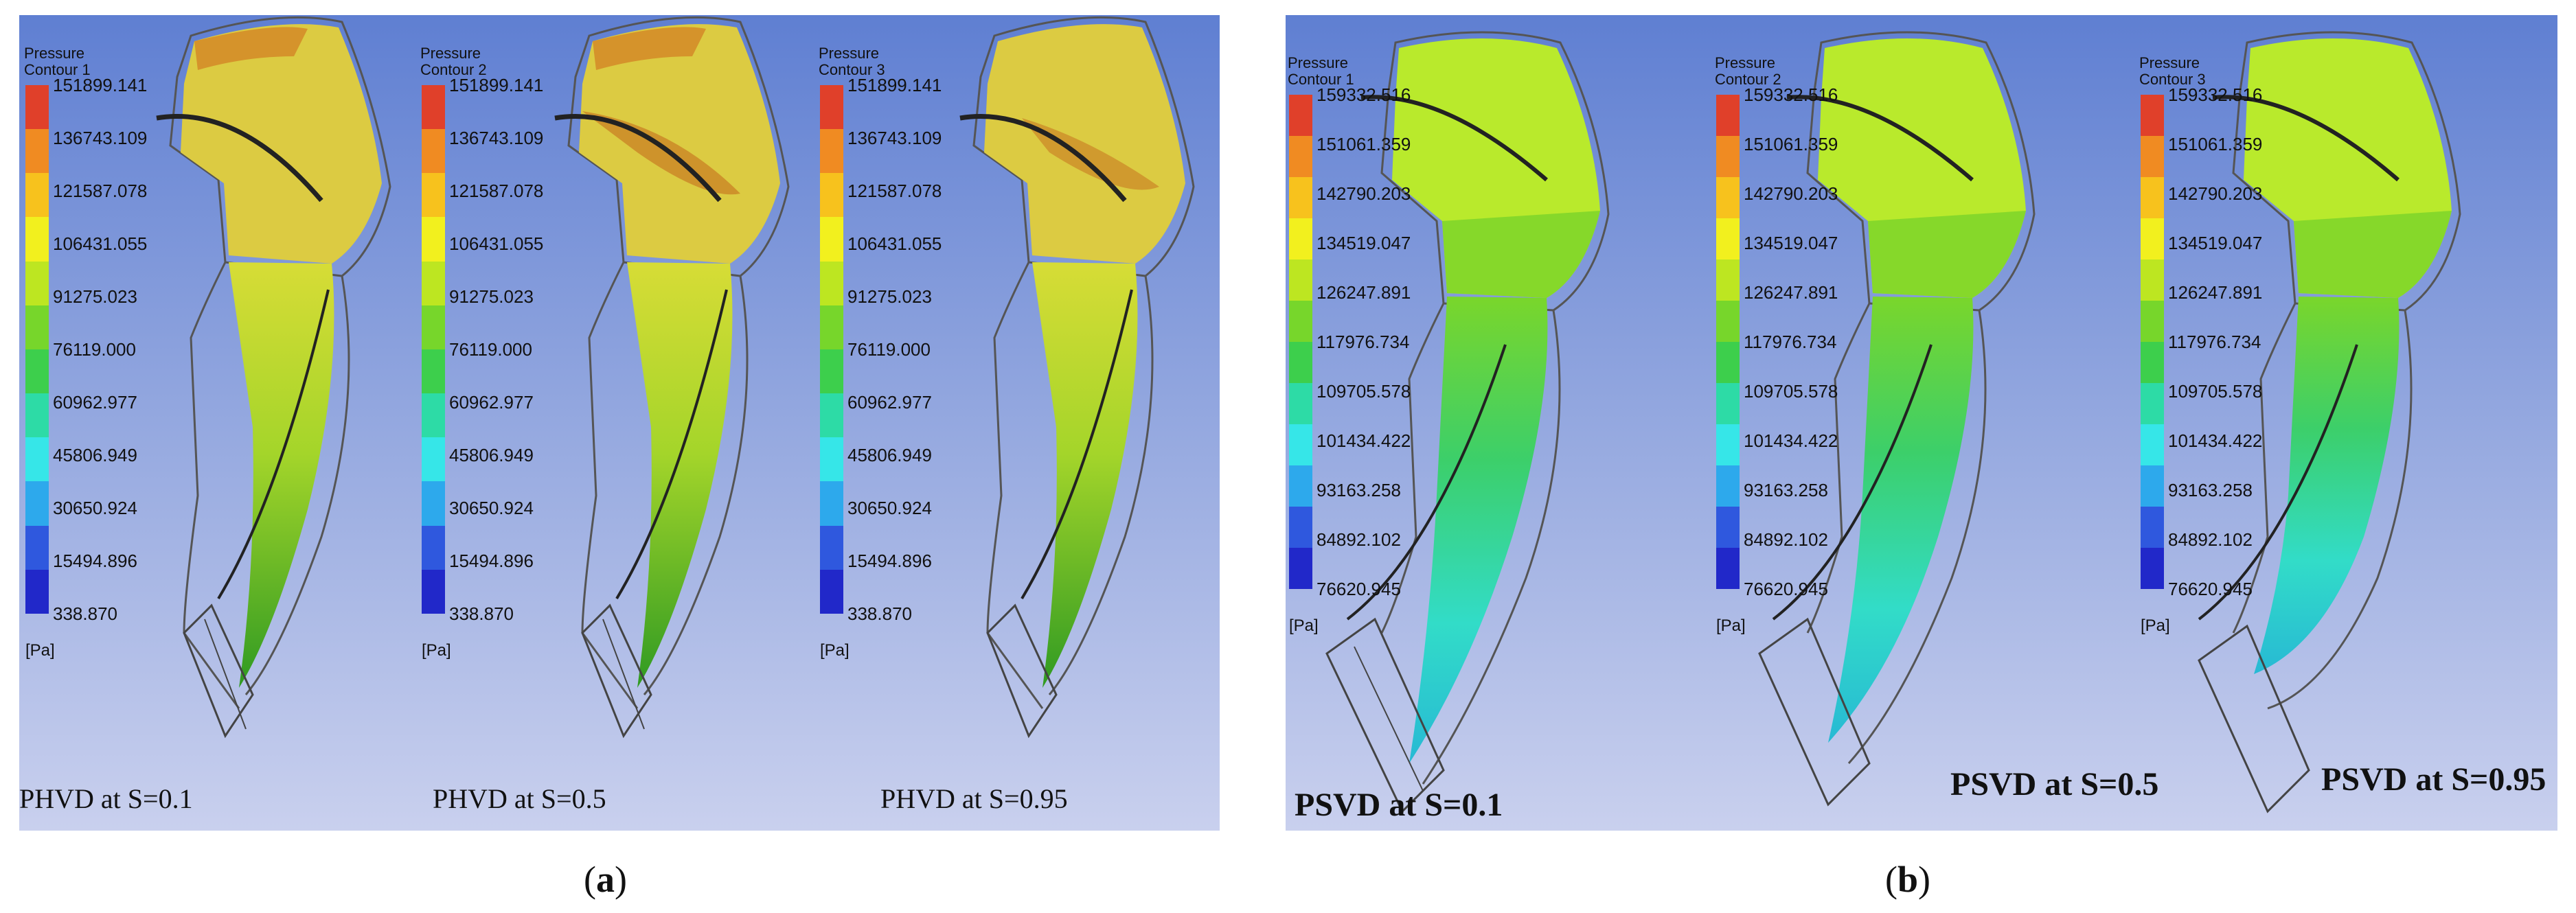  I want to click on case-label-b1: PSVD at S=0.1, so click(1399, 805).